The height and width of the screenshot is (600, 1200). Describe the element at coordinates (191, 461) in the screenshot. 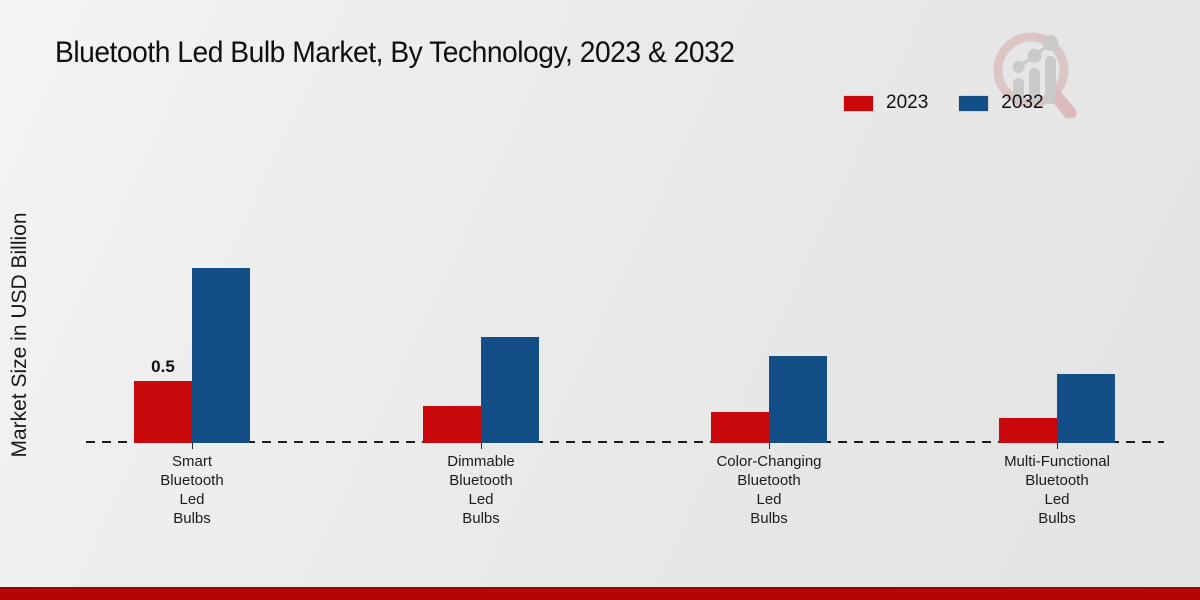

I see `x-axis-category-label-line: Smart` at that location.